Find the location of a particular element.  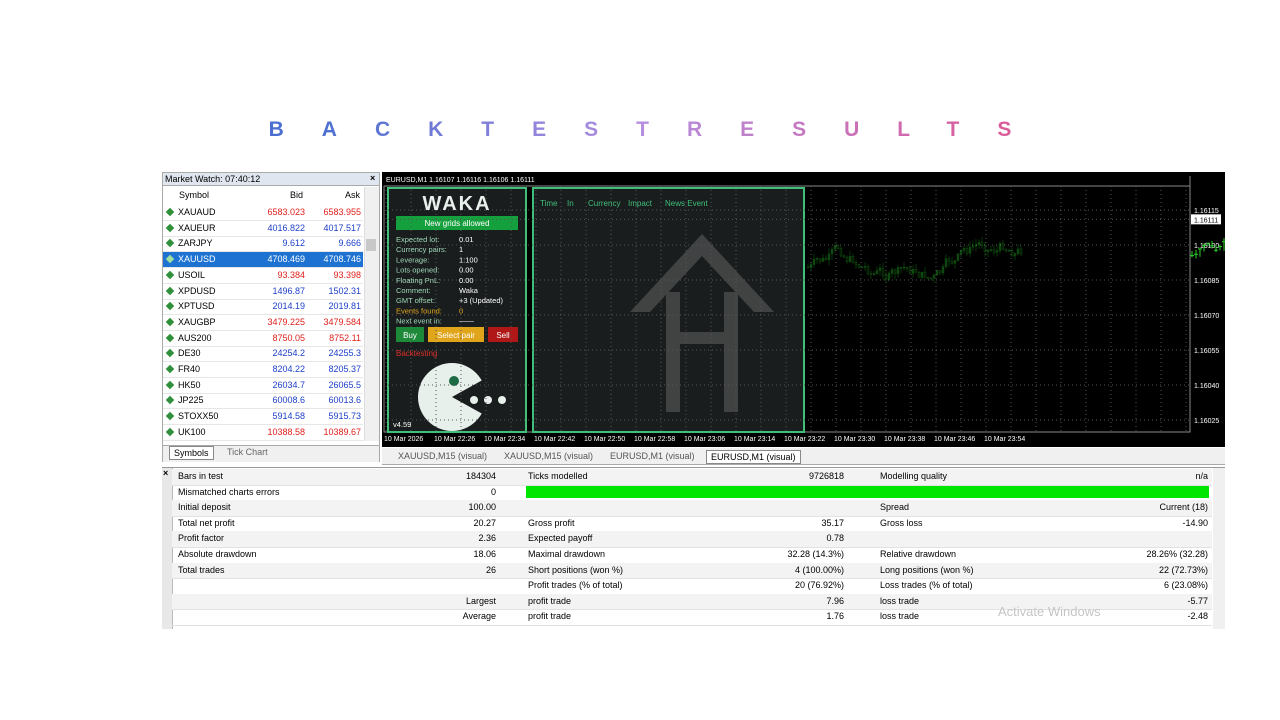

report-value: 35.17 is located at coordinates (832, 522).